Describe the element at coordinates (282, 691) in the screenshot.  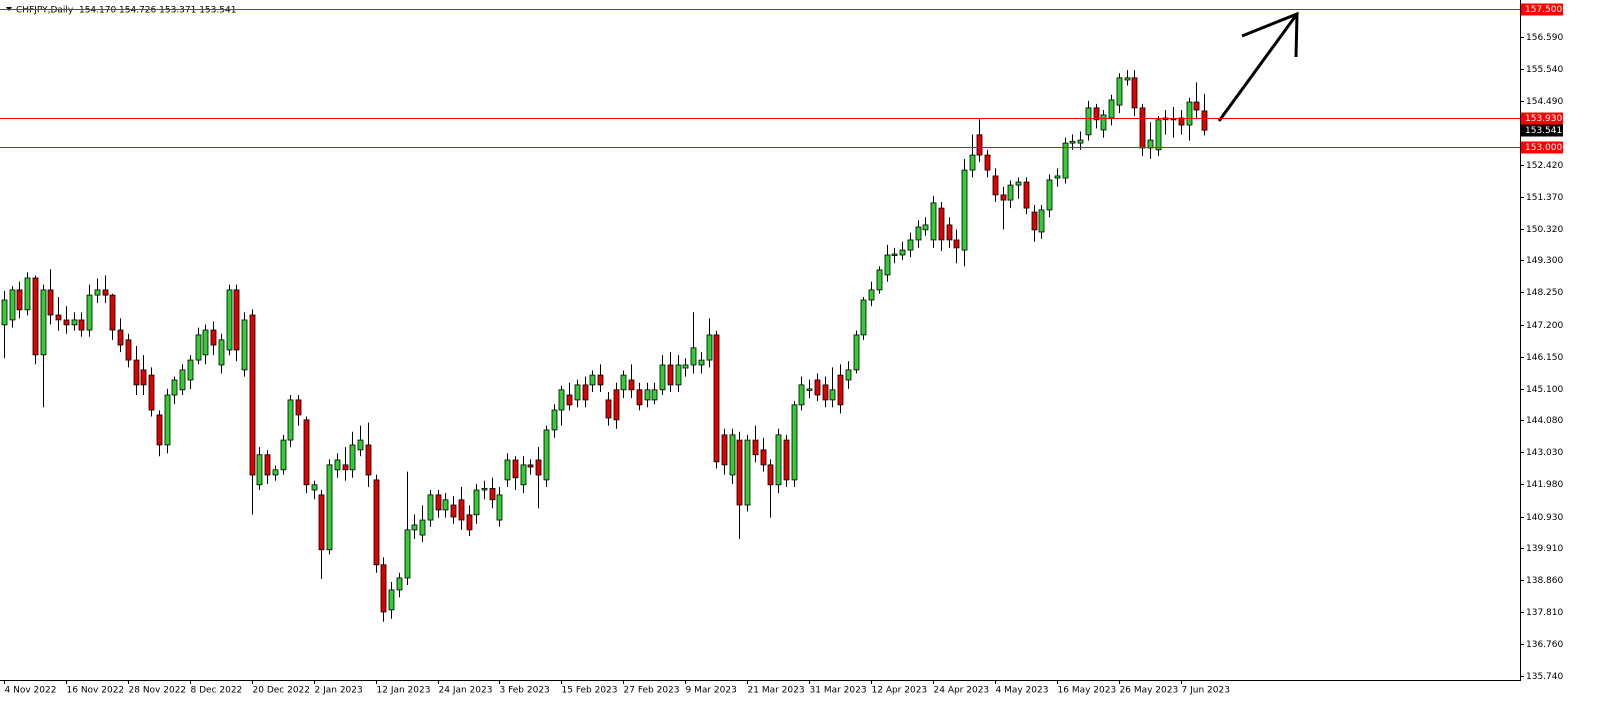
I see `x-tick-label: 20 Dec 2022` at that location.